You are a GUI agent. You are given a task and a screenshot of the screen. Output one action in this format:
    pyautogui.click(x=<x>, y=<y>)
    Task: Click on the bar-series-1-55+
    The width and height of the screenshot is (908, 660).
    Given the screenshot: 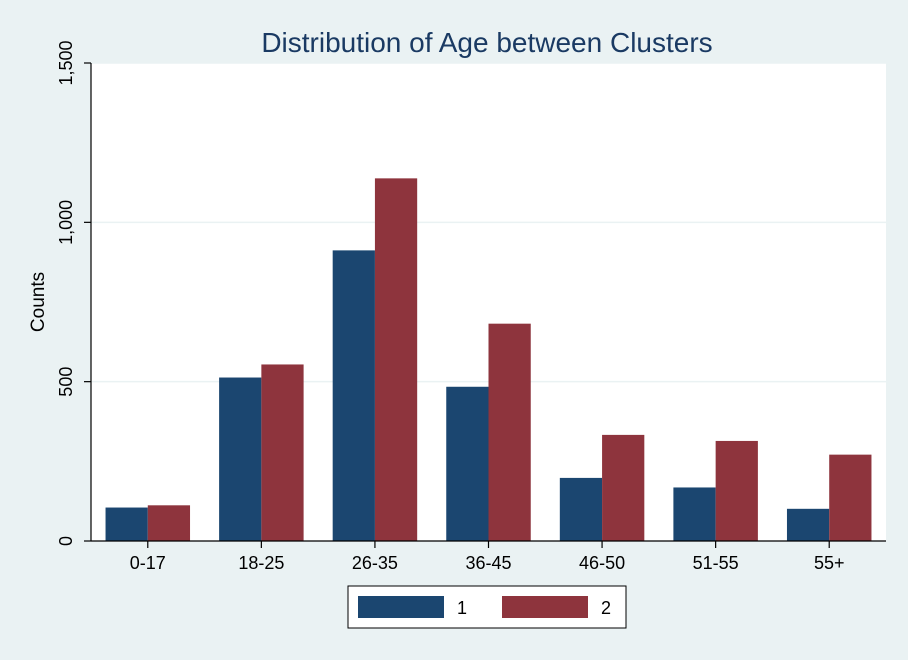 What is the action you would take?
    pyautogui.click(x=808, y=524)
    